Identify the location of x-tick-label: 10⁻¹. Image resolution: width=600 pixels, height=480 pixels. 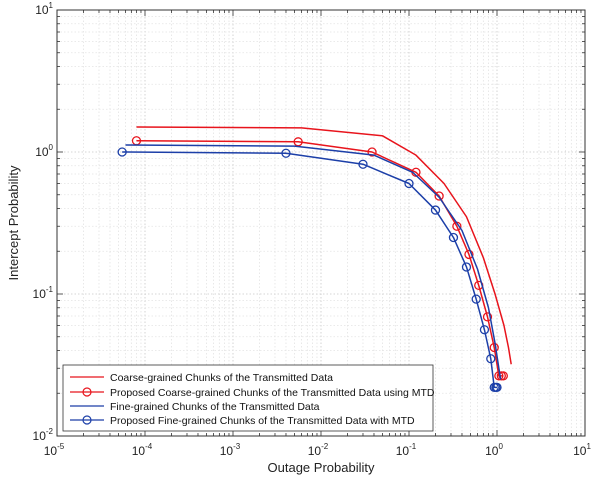
(406, 450).